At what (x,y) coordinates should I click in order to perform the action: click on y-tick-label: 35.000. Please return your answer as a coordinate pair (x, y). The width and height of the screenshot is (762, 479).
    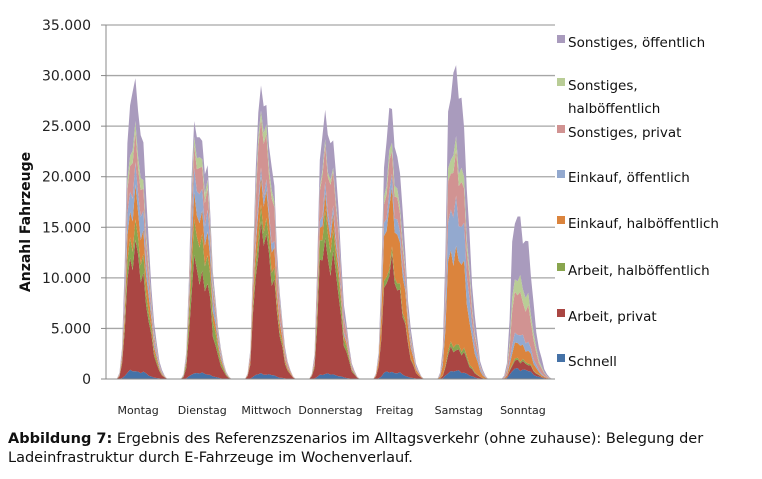
    Looking at the image, I should click on (66, 26).